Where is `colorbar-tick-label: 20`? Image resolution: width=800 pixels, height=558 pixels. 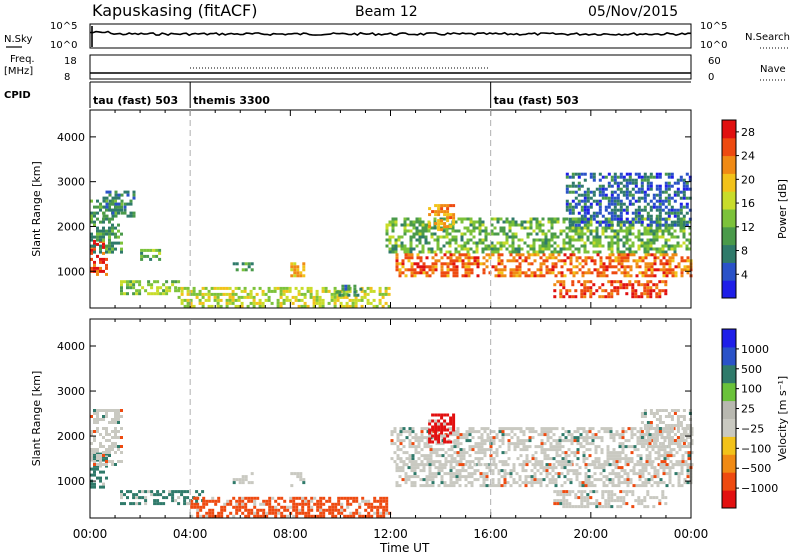
colorbar-tick-label: 20 is located at coordinates (748, 179).